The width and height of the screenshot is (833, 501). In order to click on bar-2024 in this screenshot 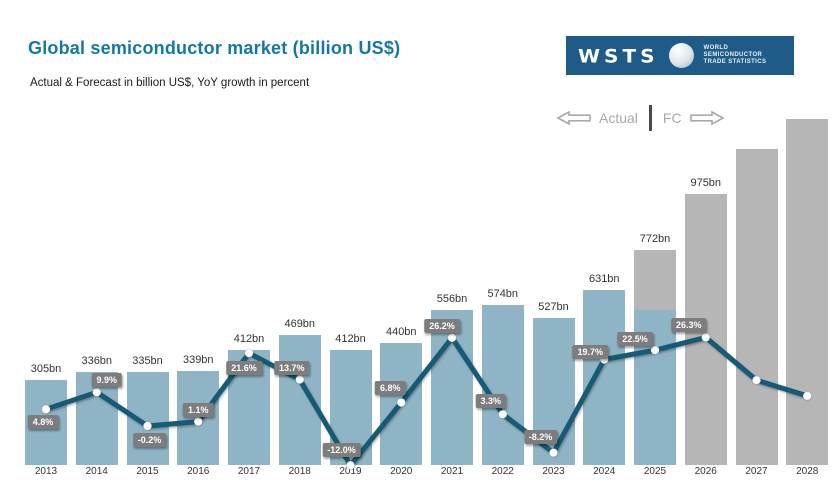, I will do `click(604, 377)`.